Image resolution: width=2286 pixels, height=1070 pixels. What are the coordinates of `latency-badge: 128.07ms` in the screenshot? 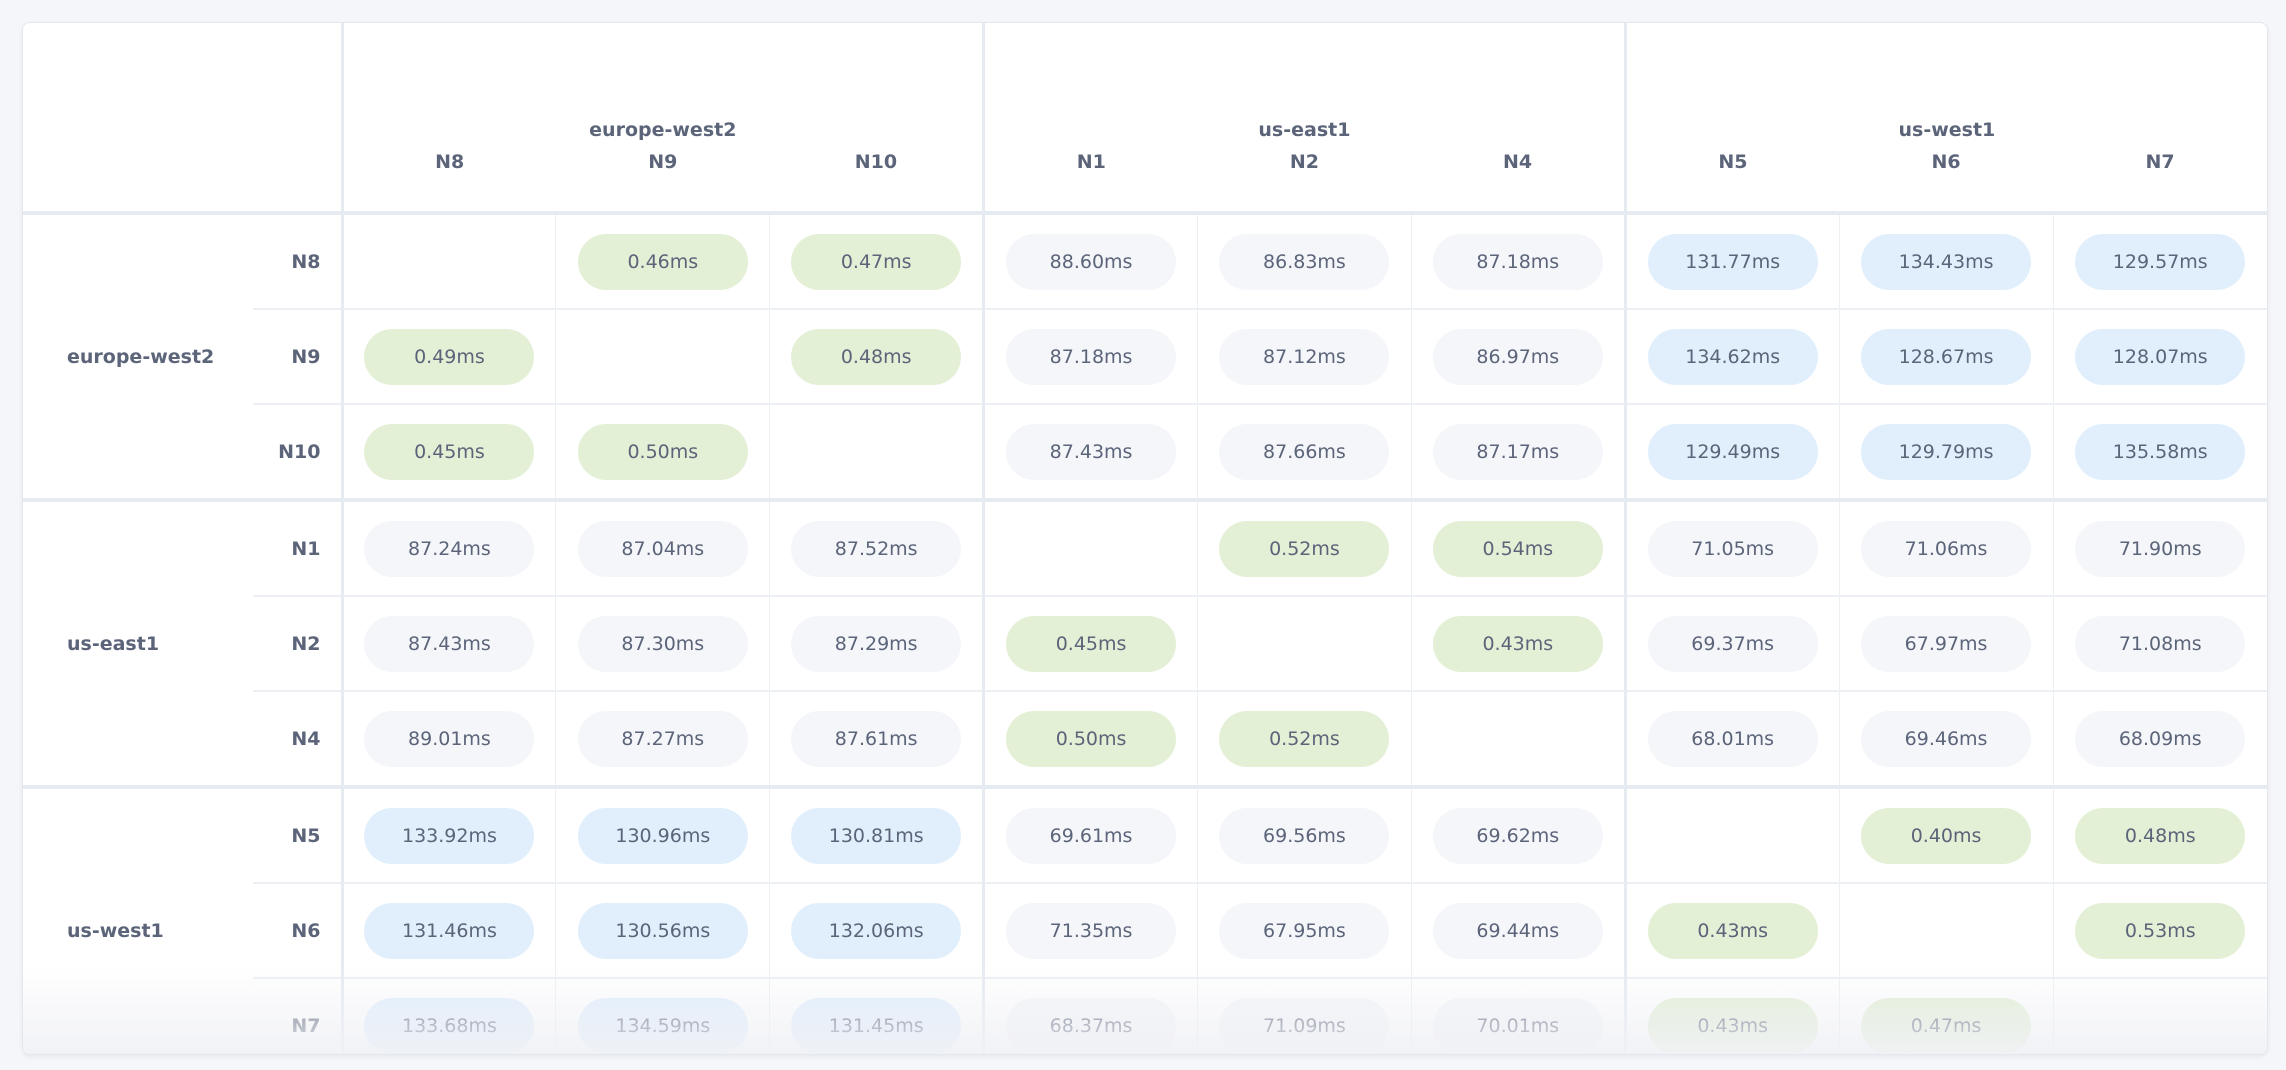 It's located at (2160, 356).